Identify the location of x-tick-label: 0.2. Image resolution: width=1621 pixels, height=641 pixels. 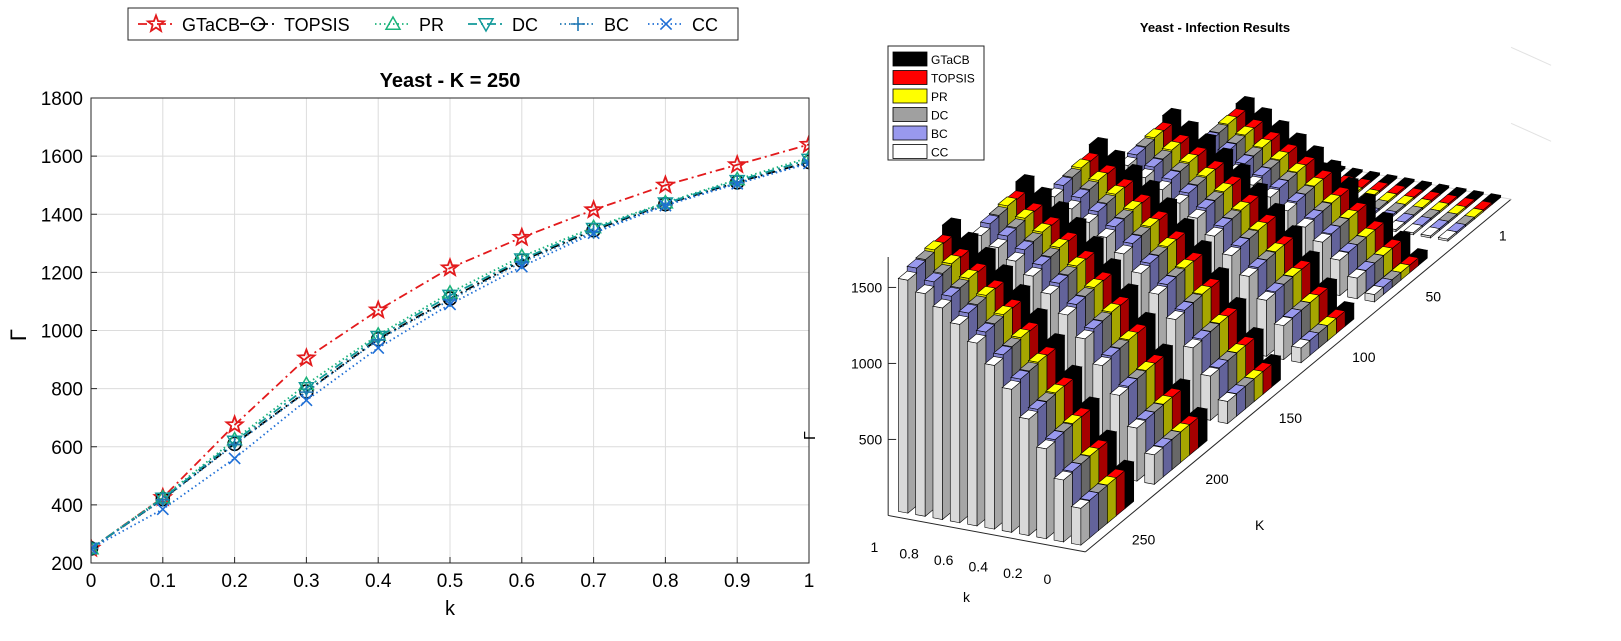
(234, 581).